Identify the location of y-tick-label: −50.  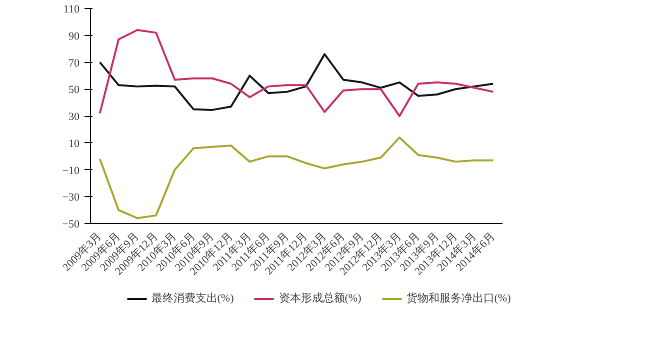
(71, 224).